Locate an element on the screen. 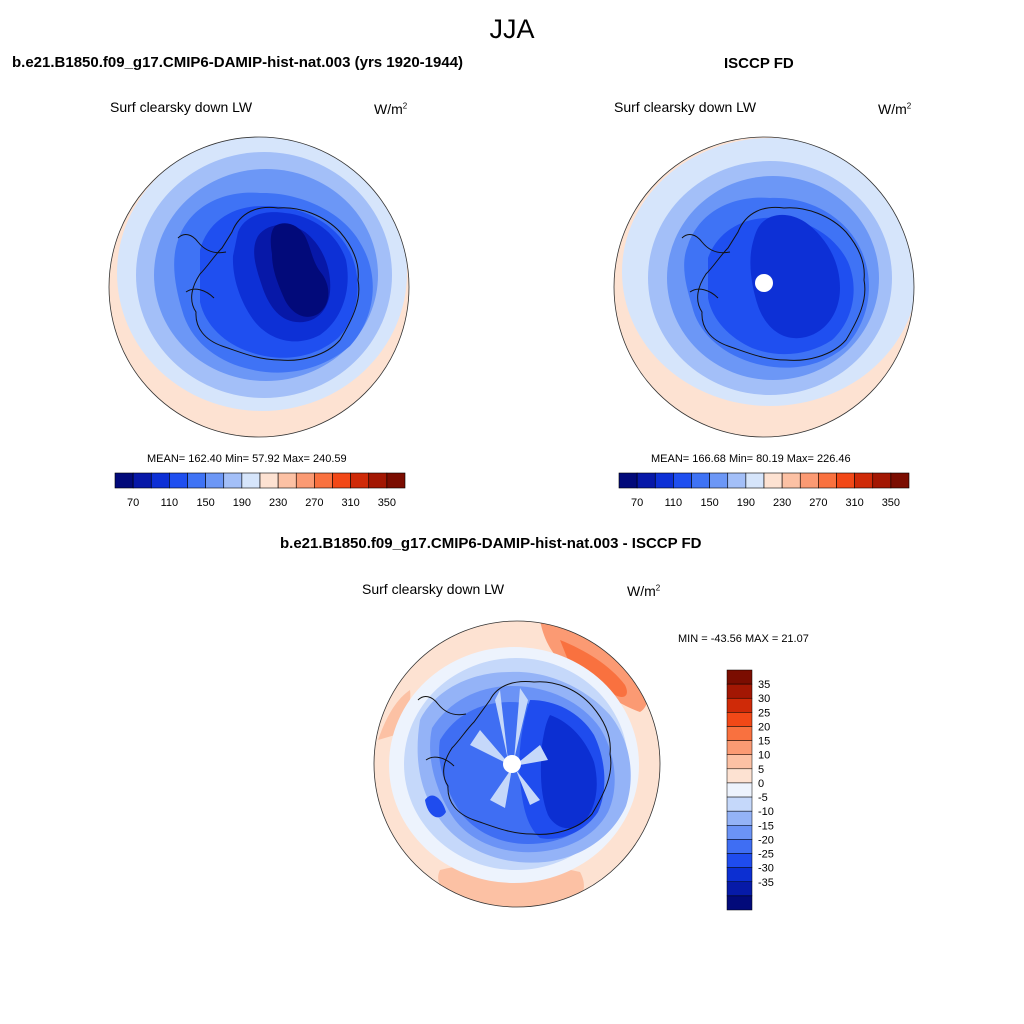  diff-colorbar-label: 5 is located at coordinates (761, 770).